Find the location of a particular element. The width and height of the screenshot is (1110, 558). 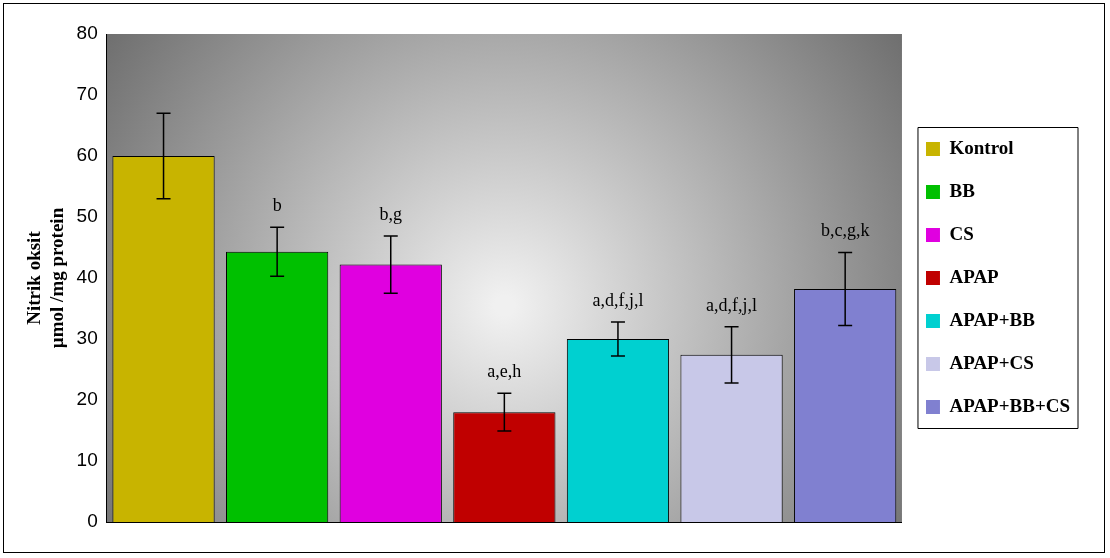

y-tick-label: 50 is located at coordinates (87, 216).